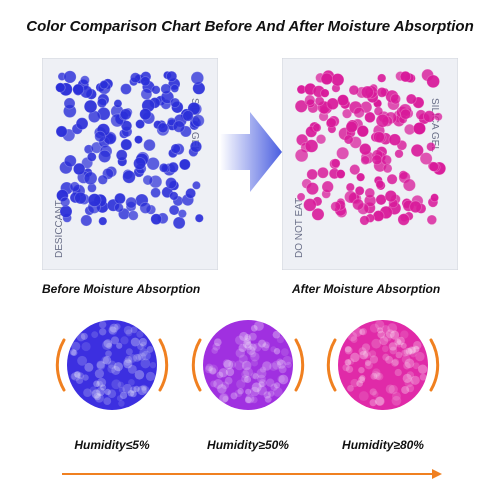  What do you see at coordinates (434, 125) in the screenshot?
I see `packet-print-3: SILICA GEL` at bounding box center [434, 125].